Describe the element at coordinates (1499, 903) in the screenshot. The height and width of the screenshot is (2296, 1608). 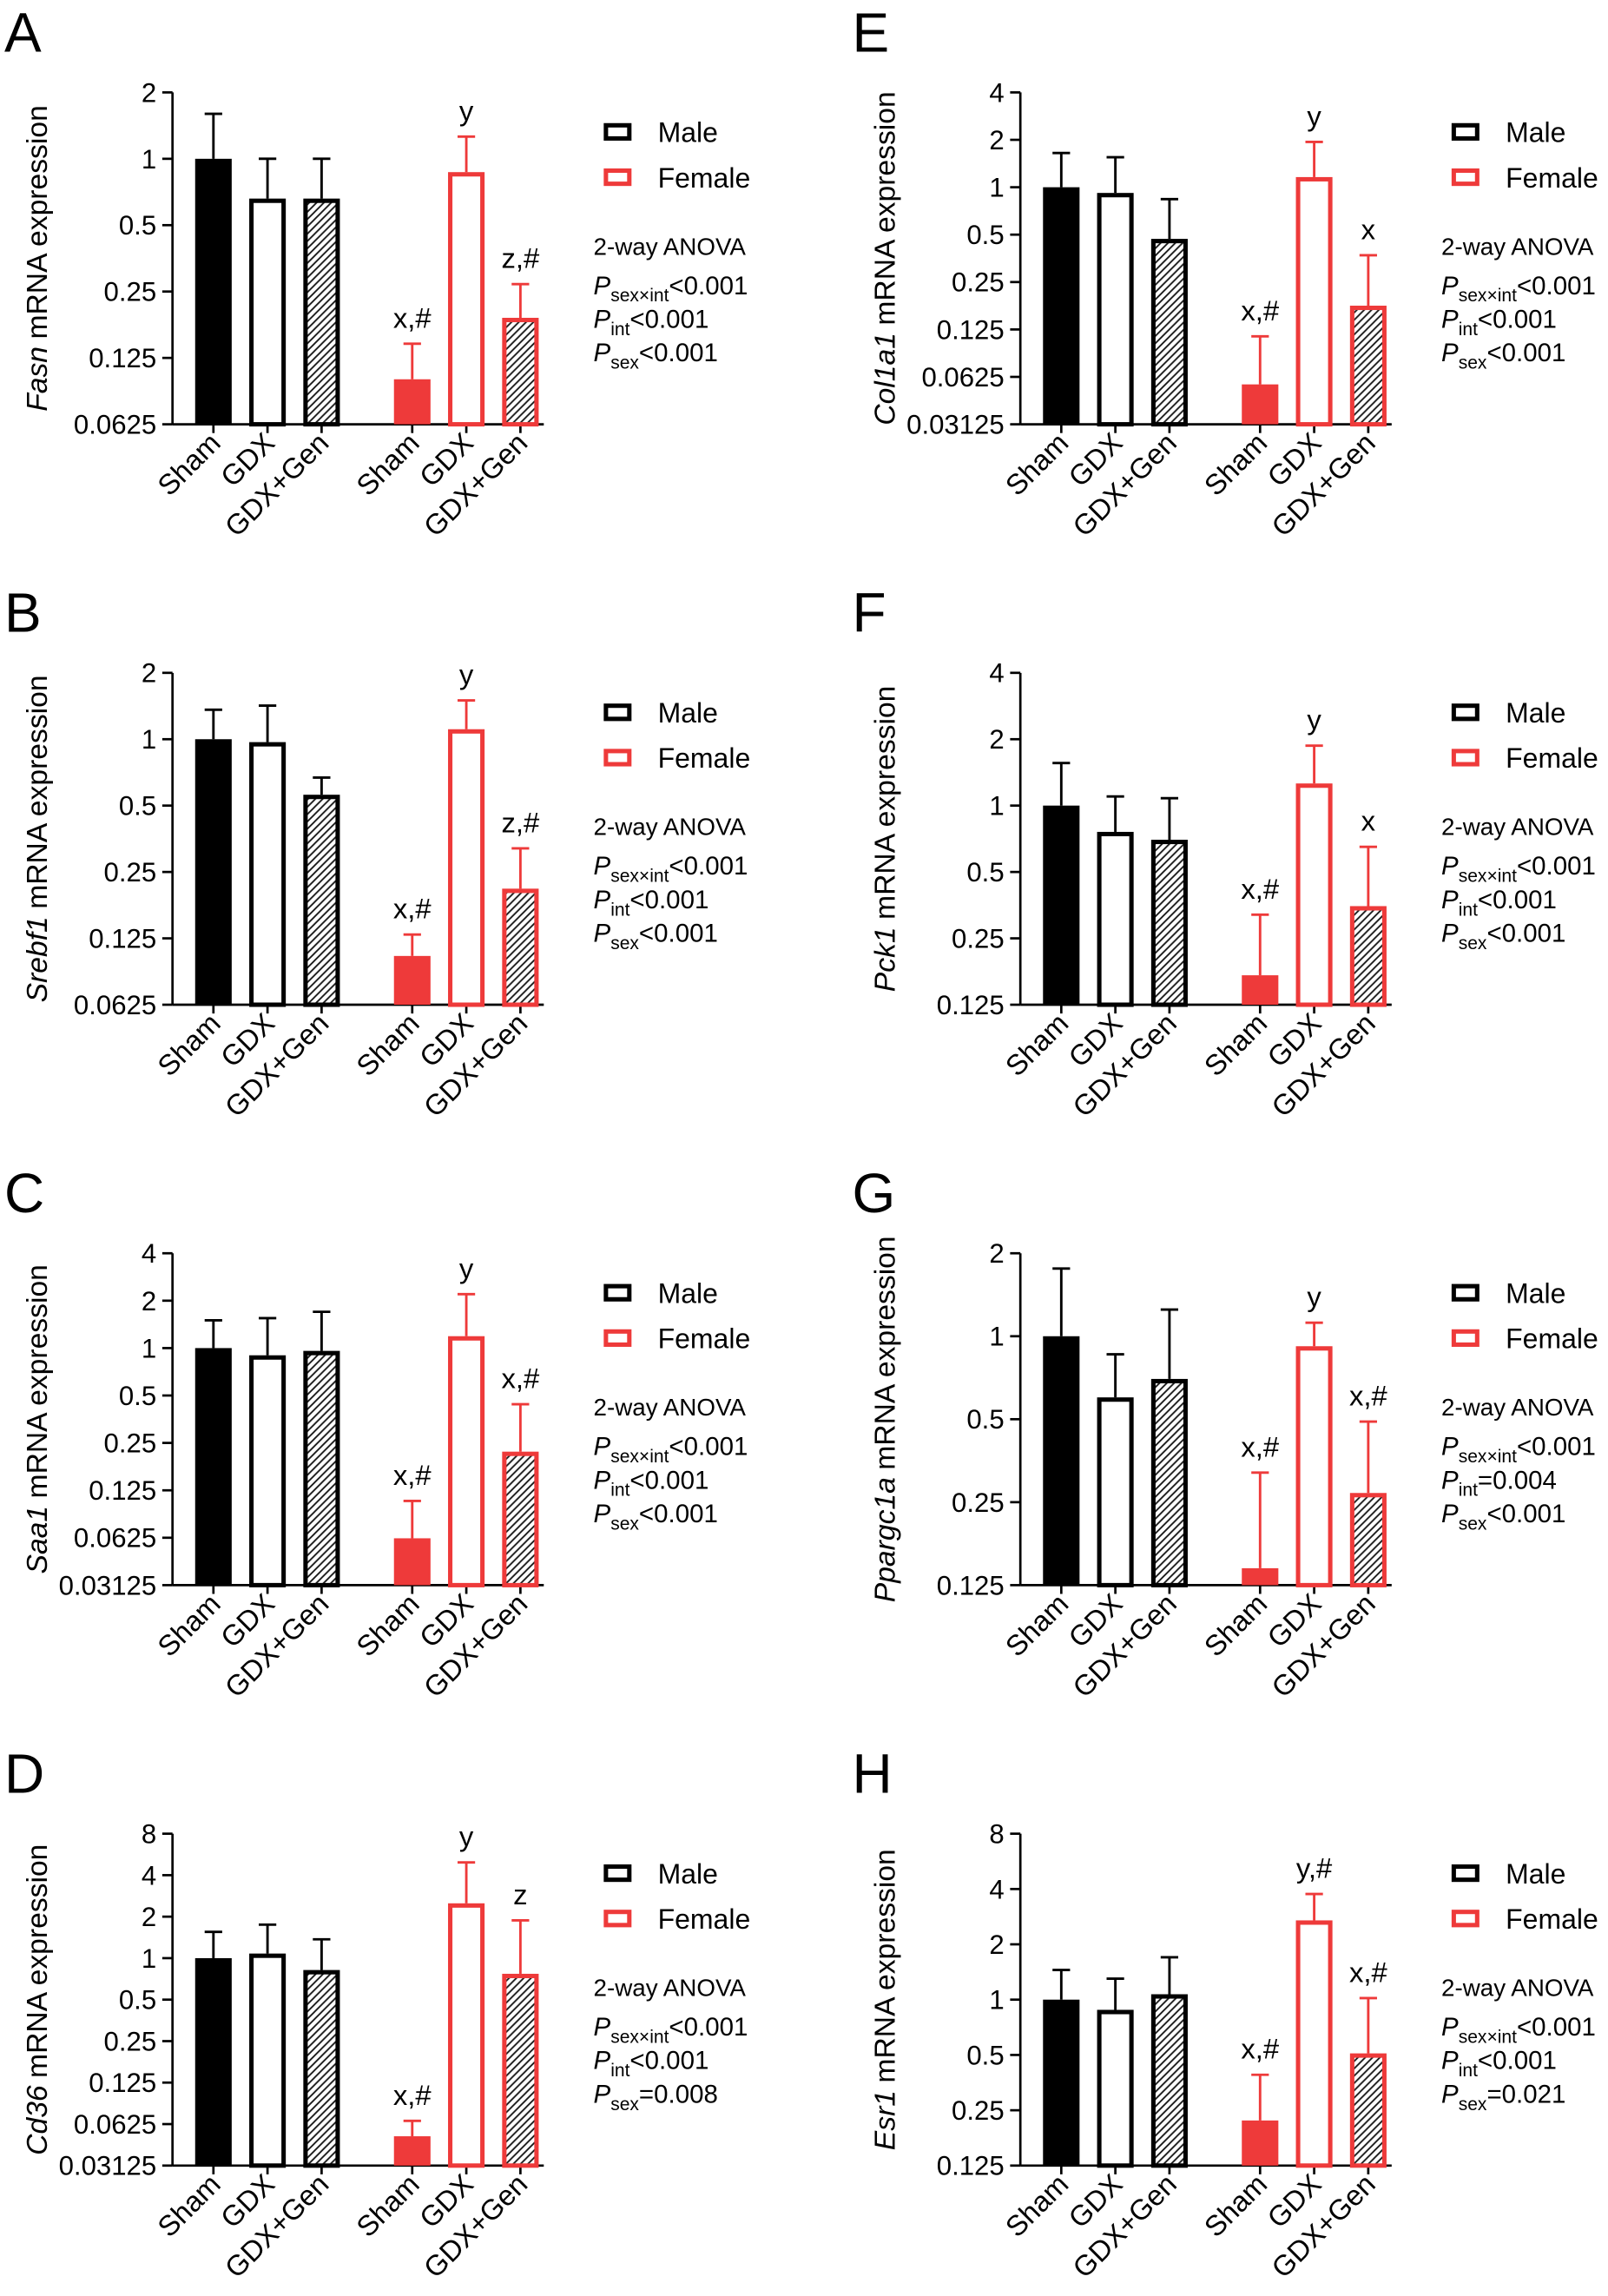
I see `p-value-int: Pint<0.001` at that location.